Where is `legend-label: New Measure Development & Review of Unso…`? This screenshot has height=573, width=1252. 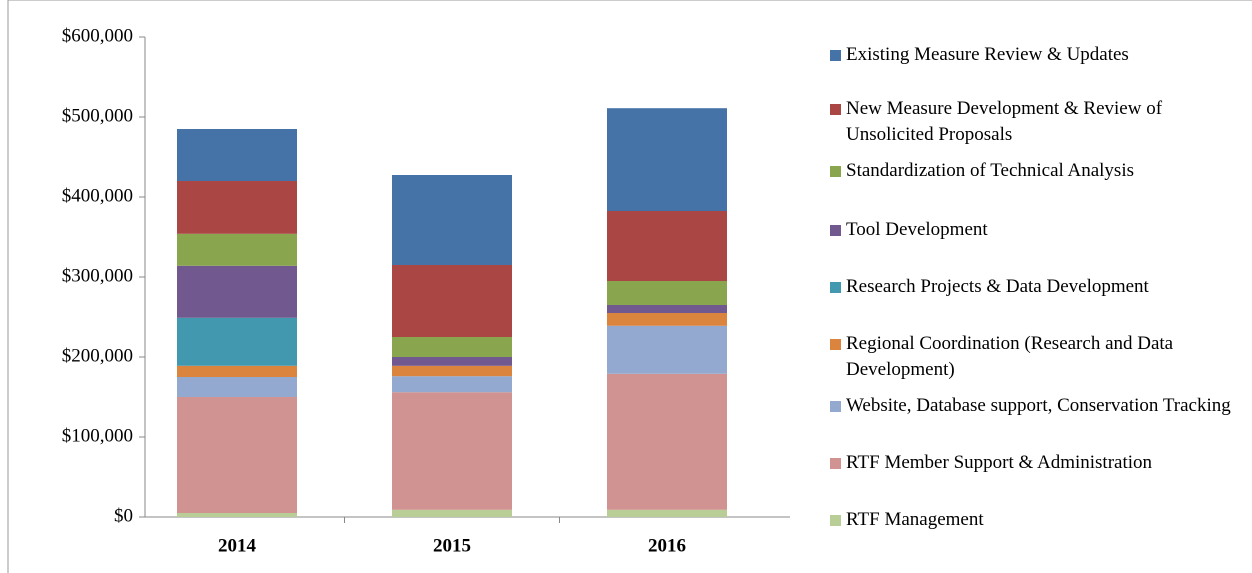 legend-label: New Measure Development & Review of Unso… is located at coordinates (1004, 121).